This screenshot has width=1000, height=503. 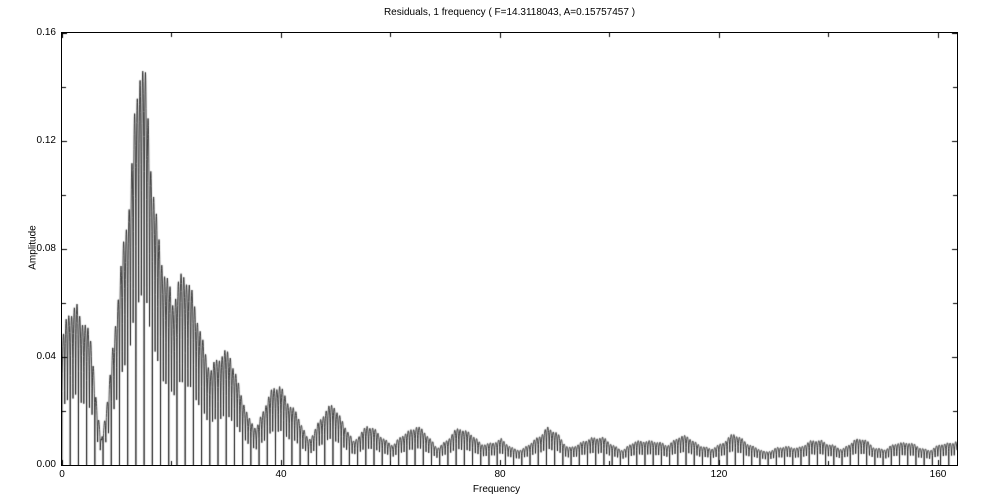 I want to click on y-tick-label: 0.00, so click(x=46, y=464).